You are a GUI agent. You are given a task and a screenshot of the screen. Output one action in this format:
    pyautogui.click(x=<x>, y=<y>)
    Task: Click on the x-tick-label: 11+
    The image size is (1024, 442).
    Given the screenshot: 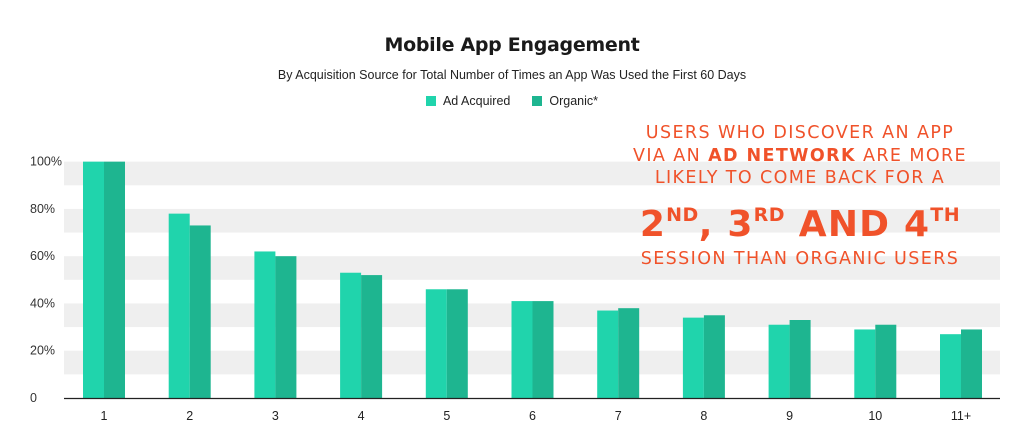 What is the action you would take?
    pyautogui.click(x=961, y=416)
    